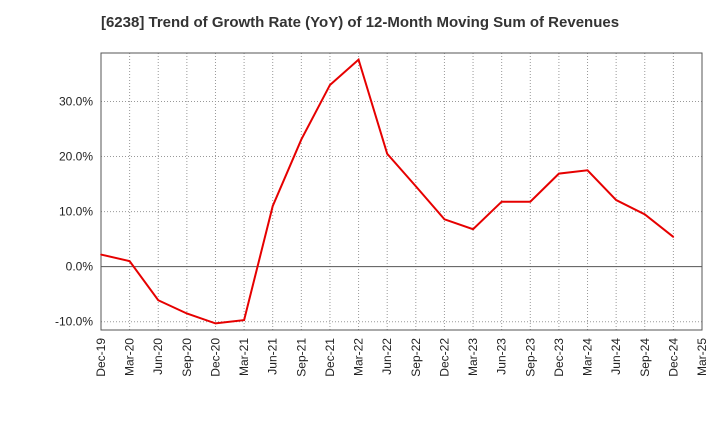 Image resolution: width=720 pixels, height=440 pixels. I want to click on y-tick-label: 0.0%, so click(80, 267).